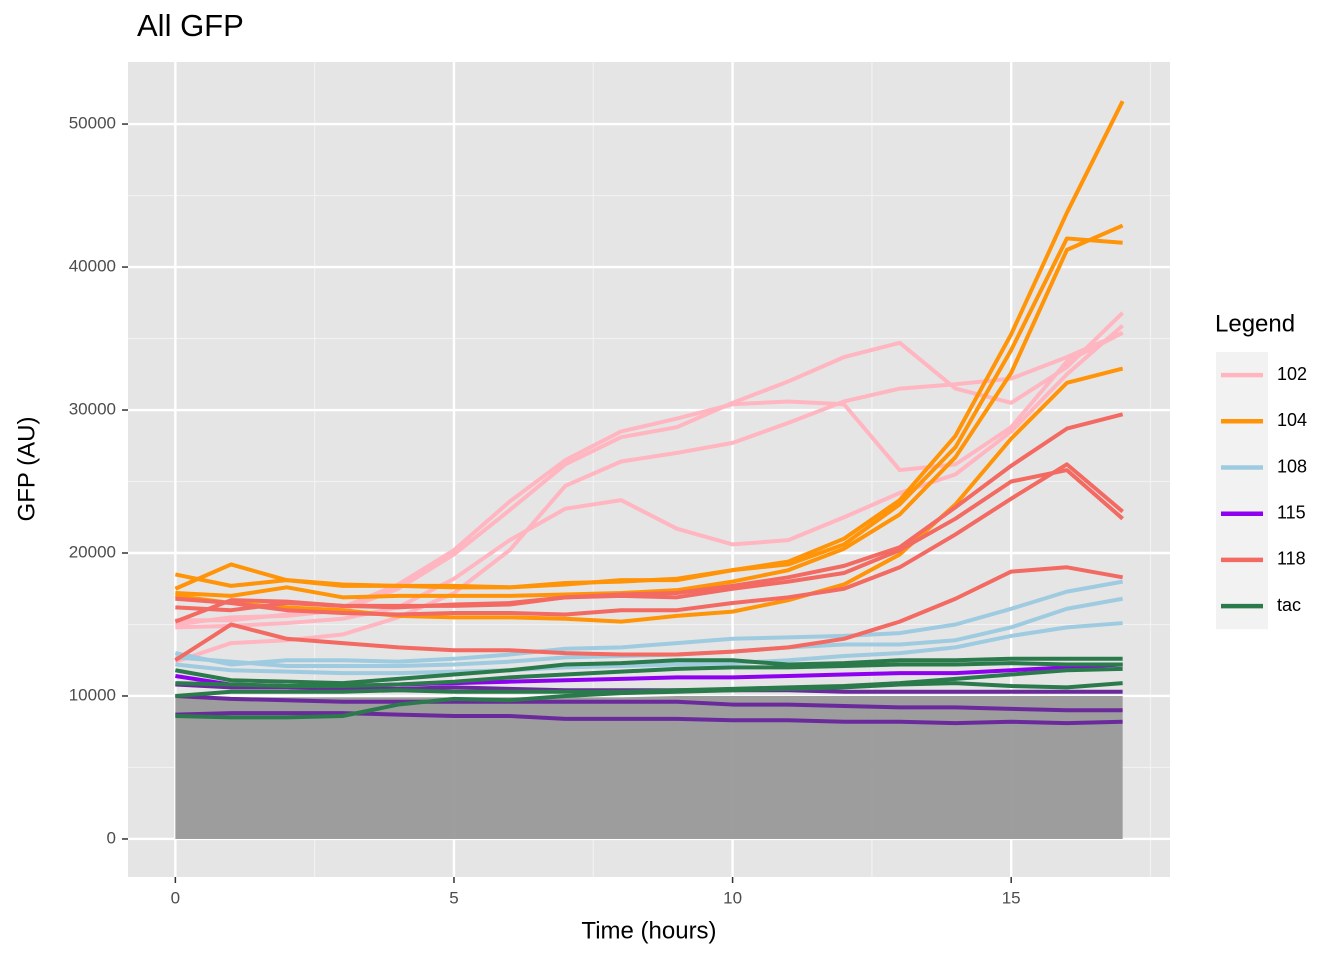  Describe the element at coordinates (649, 766) in the screenshot. I see `band-area` at that location.